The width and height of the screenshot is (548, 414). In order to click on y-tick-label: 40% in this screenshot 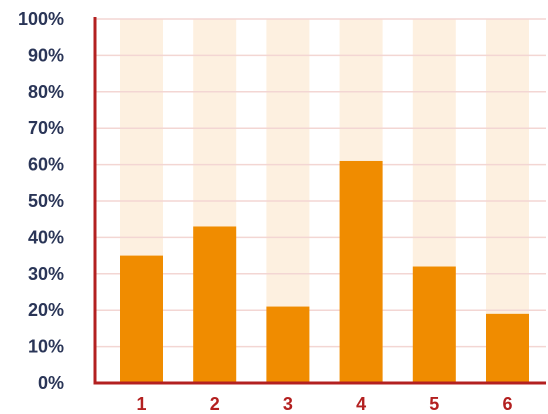, I will do `click(46, 237)`.